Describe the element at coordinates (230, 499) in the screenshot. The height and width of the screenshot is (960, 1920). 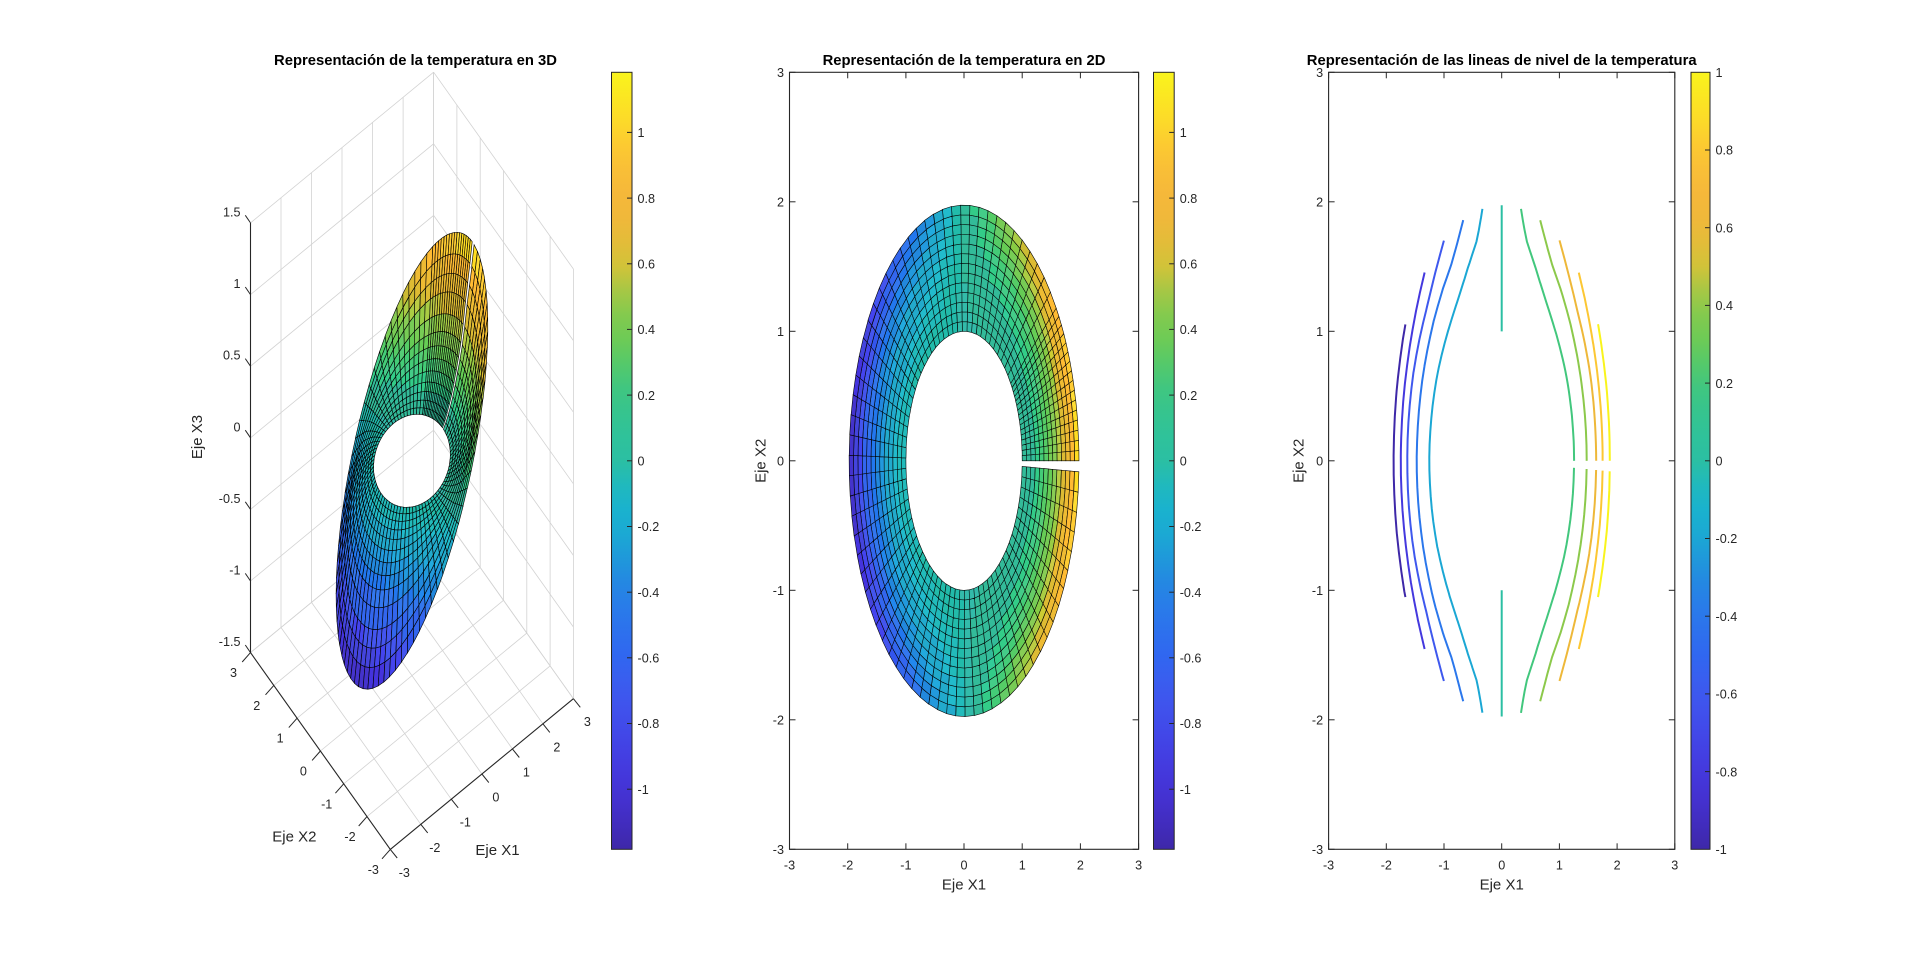
I see `svg-text: -0.5` at that location.